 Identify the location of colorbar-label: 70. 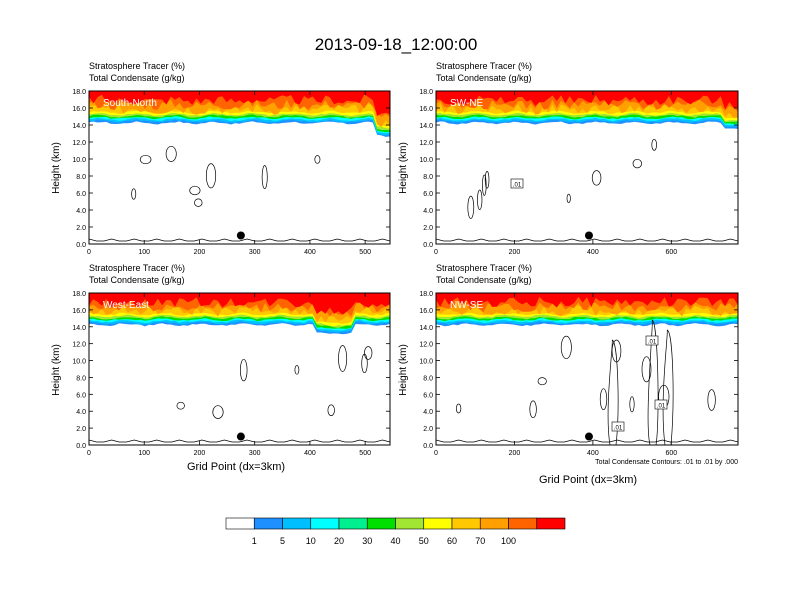
(480, 541).